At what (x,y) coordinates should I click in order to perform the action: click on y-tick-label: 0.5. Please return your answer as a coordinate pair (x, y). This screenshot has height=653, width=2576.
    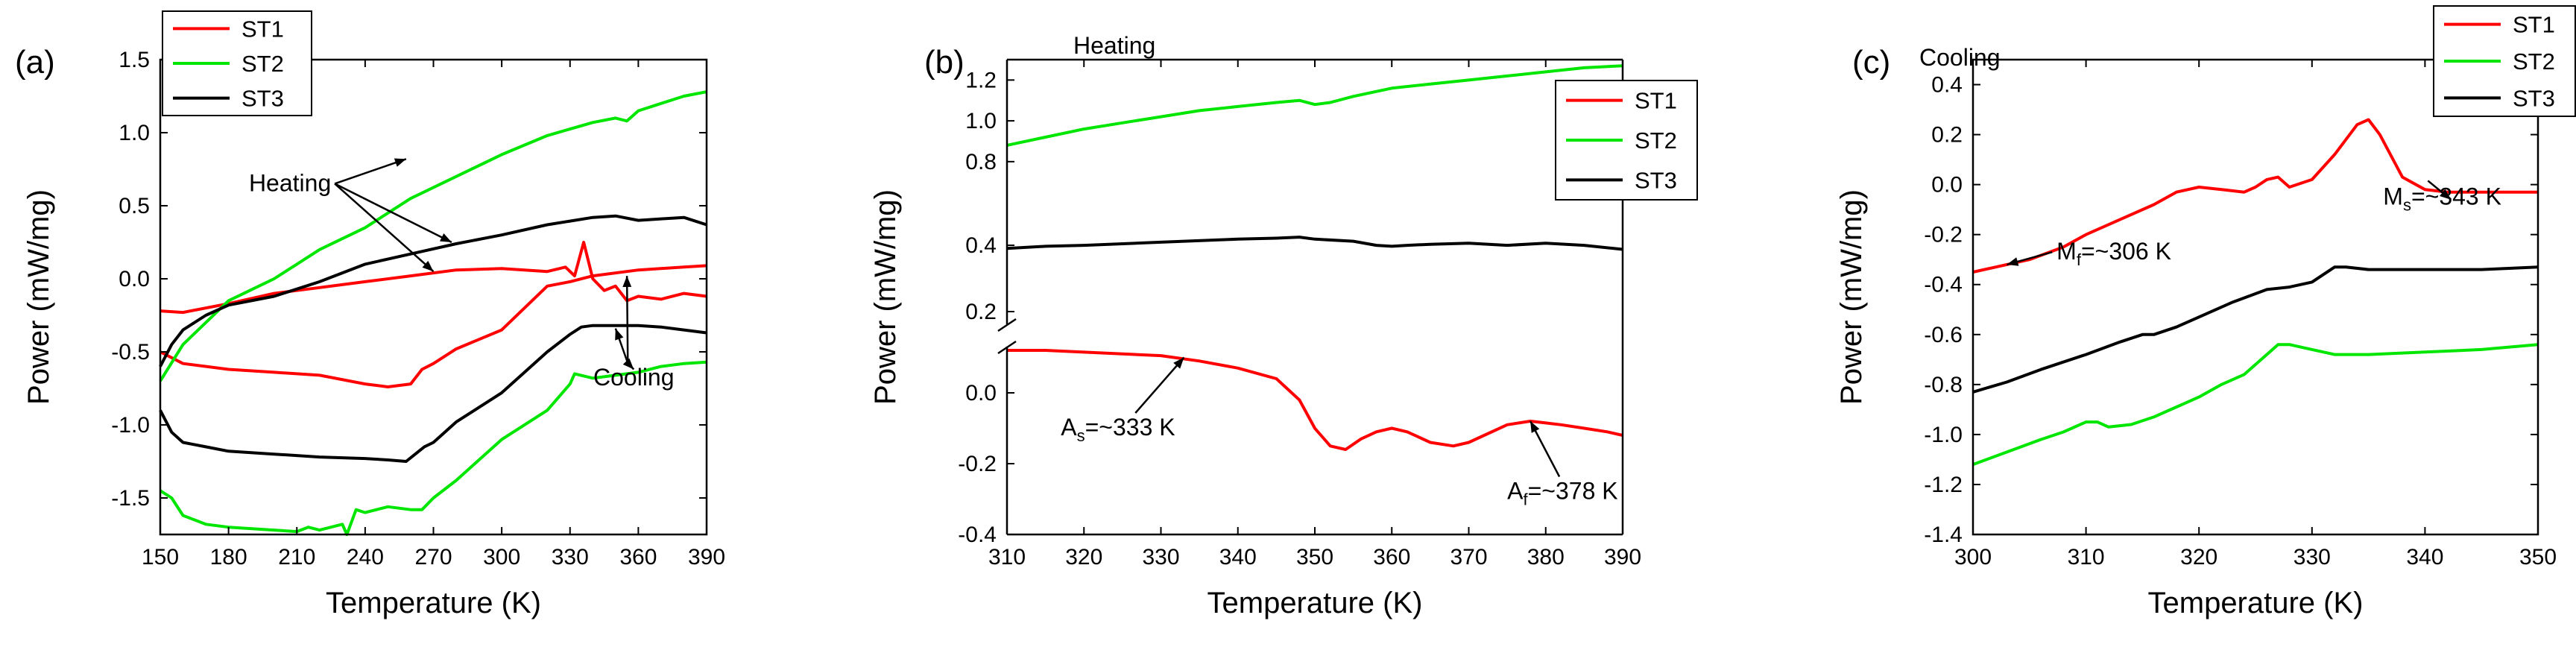
    Looking at the image, I should click on (134, 206).